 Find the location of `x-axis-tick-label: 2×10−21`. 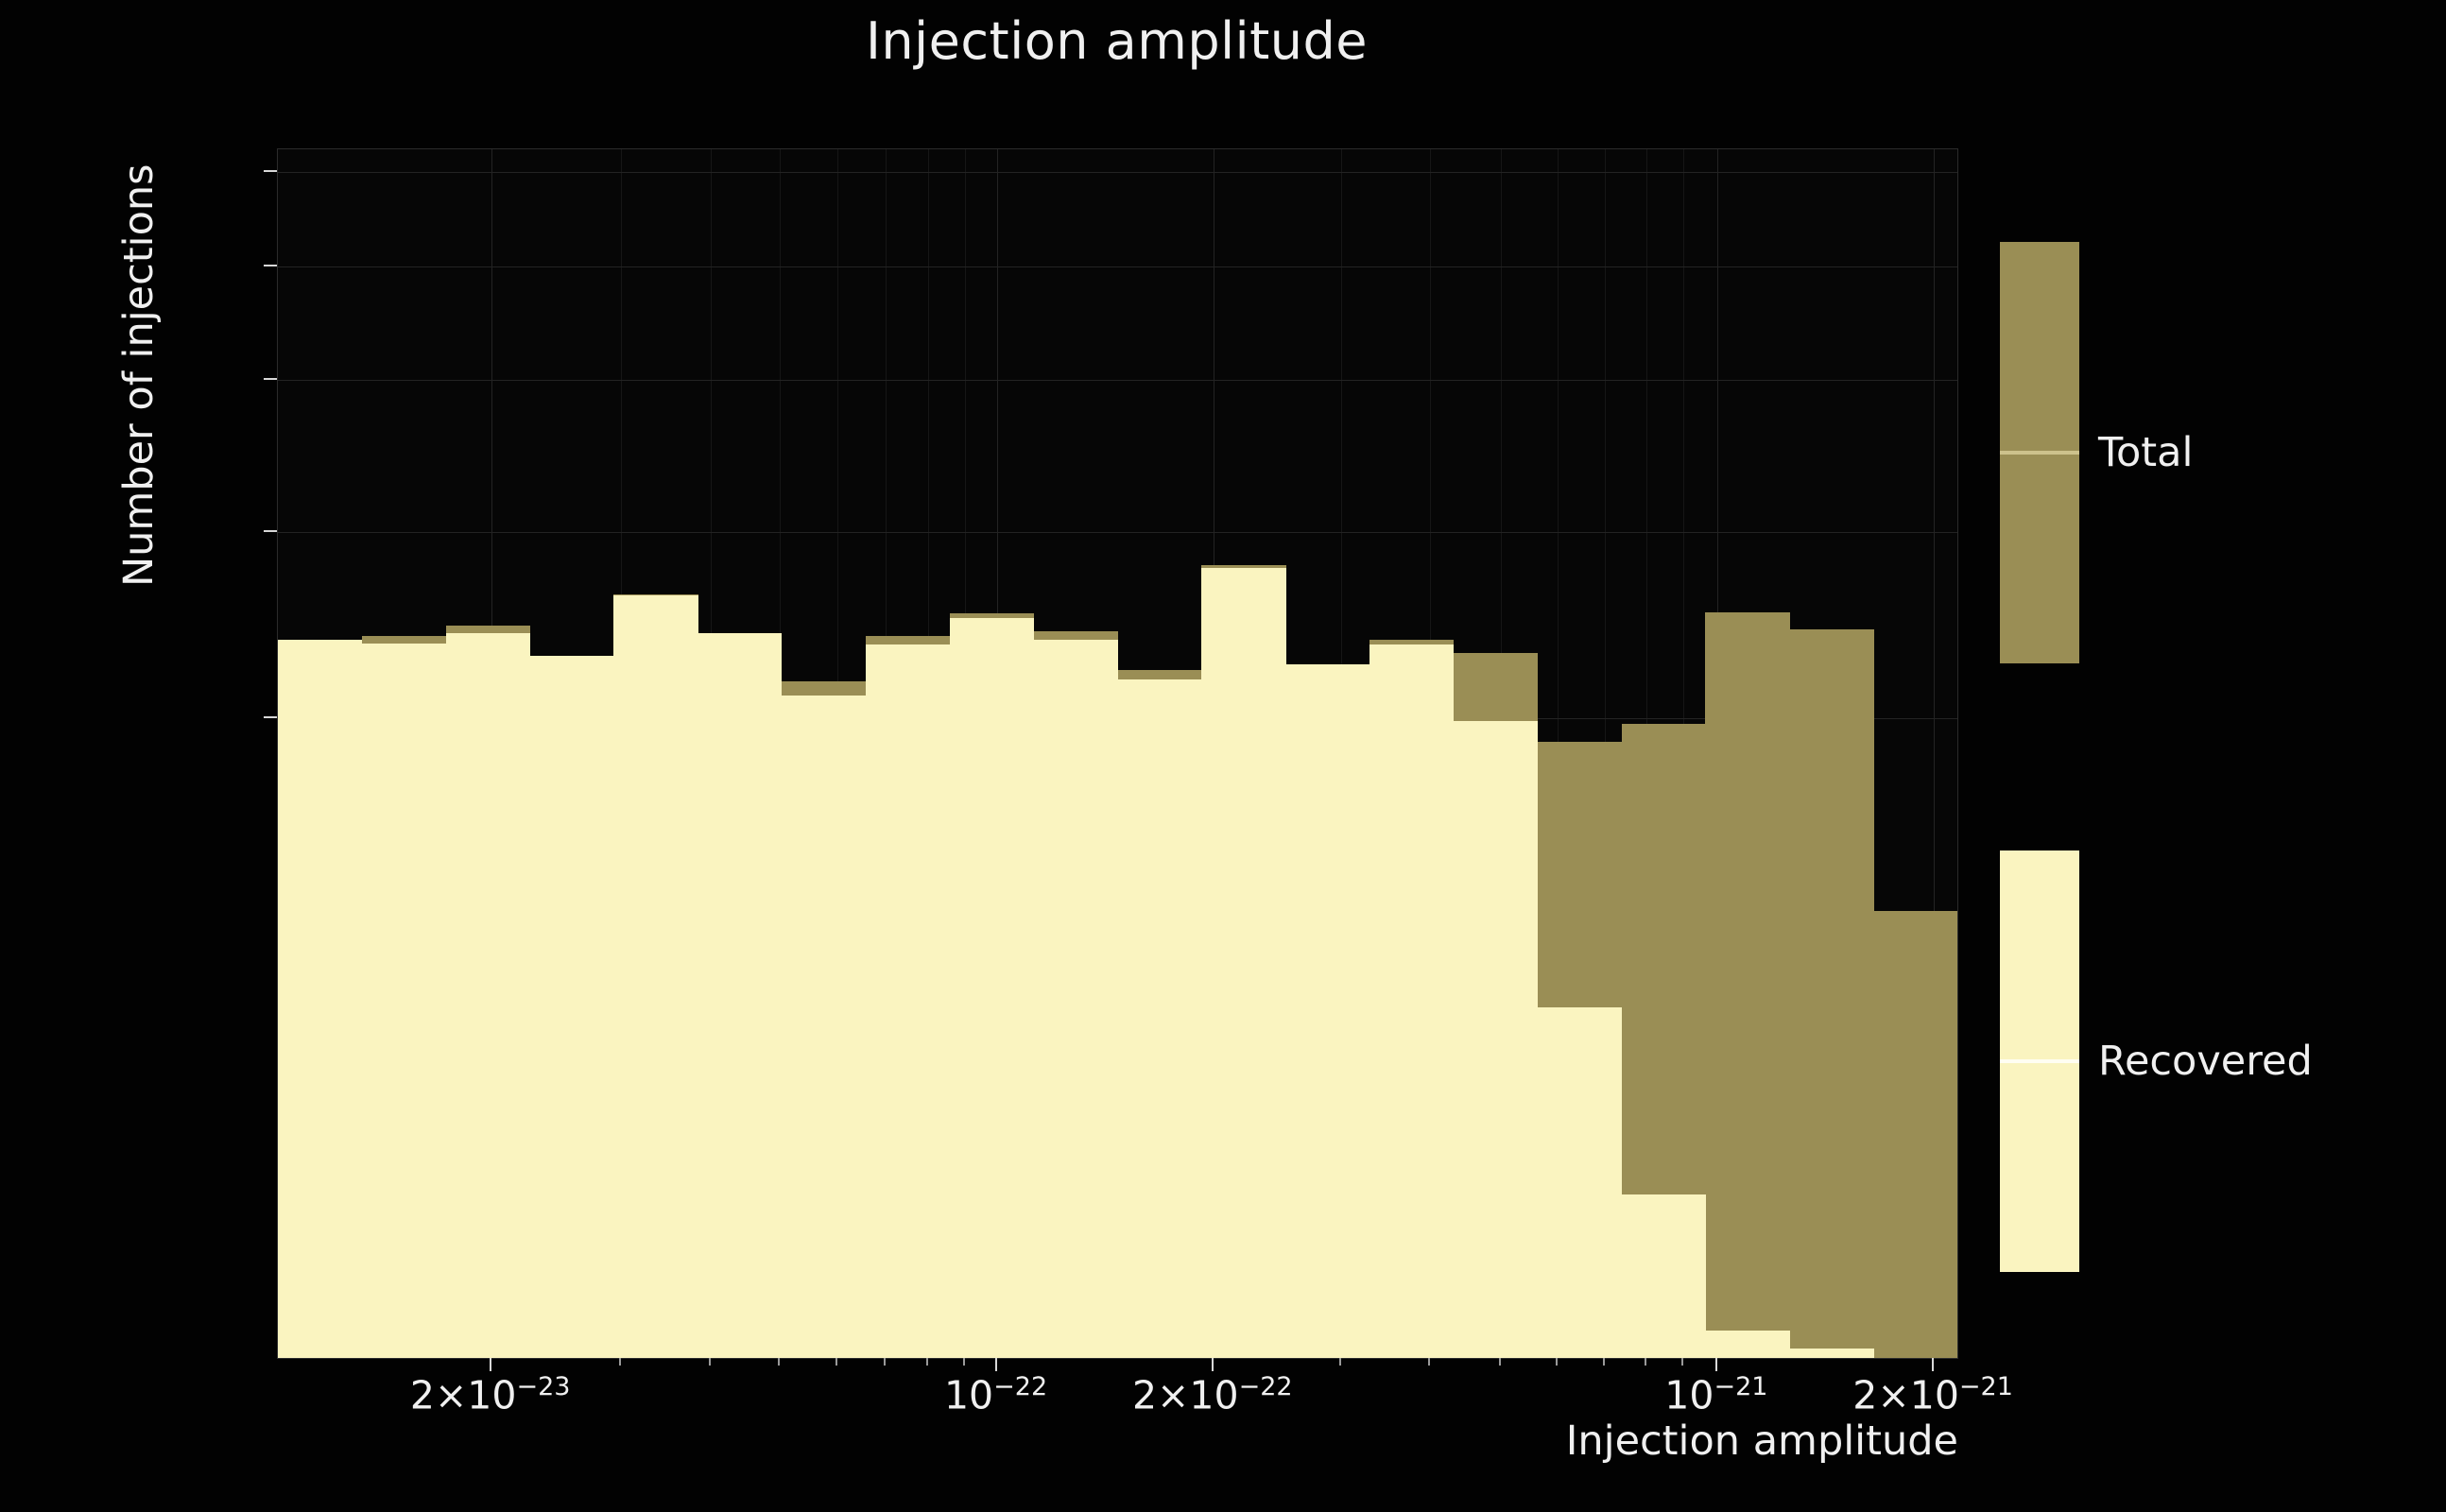

x-axis-tick-label: 2×10−21 is located at coordinates (1932, 1395).